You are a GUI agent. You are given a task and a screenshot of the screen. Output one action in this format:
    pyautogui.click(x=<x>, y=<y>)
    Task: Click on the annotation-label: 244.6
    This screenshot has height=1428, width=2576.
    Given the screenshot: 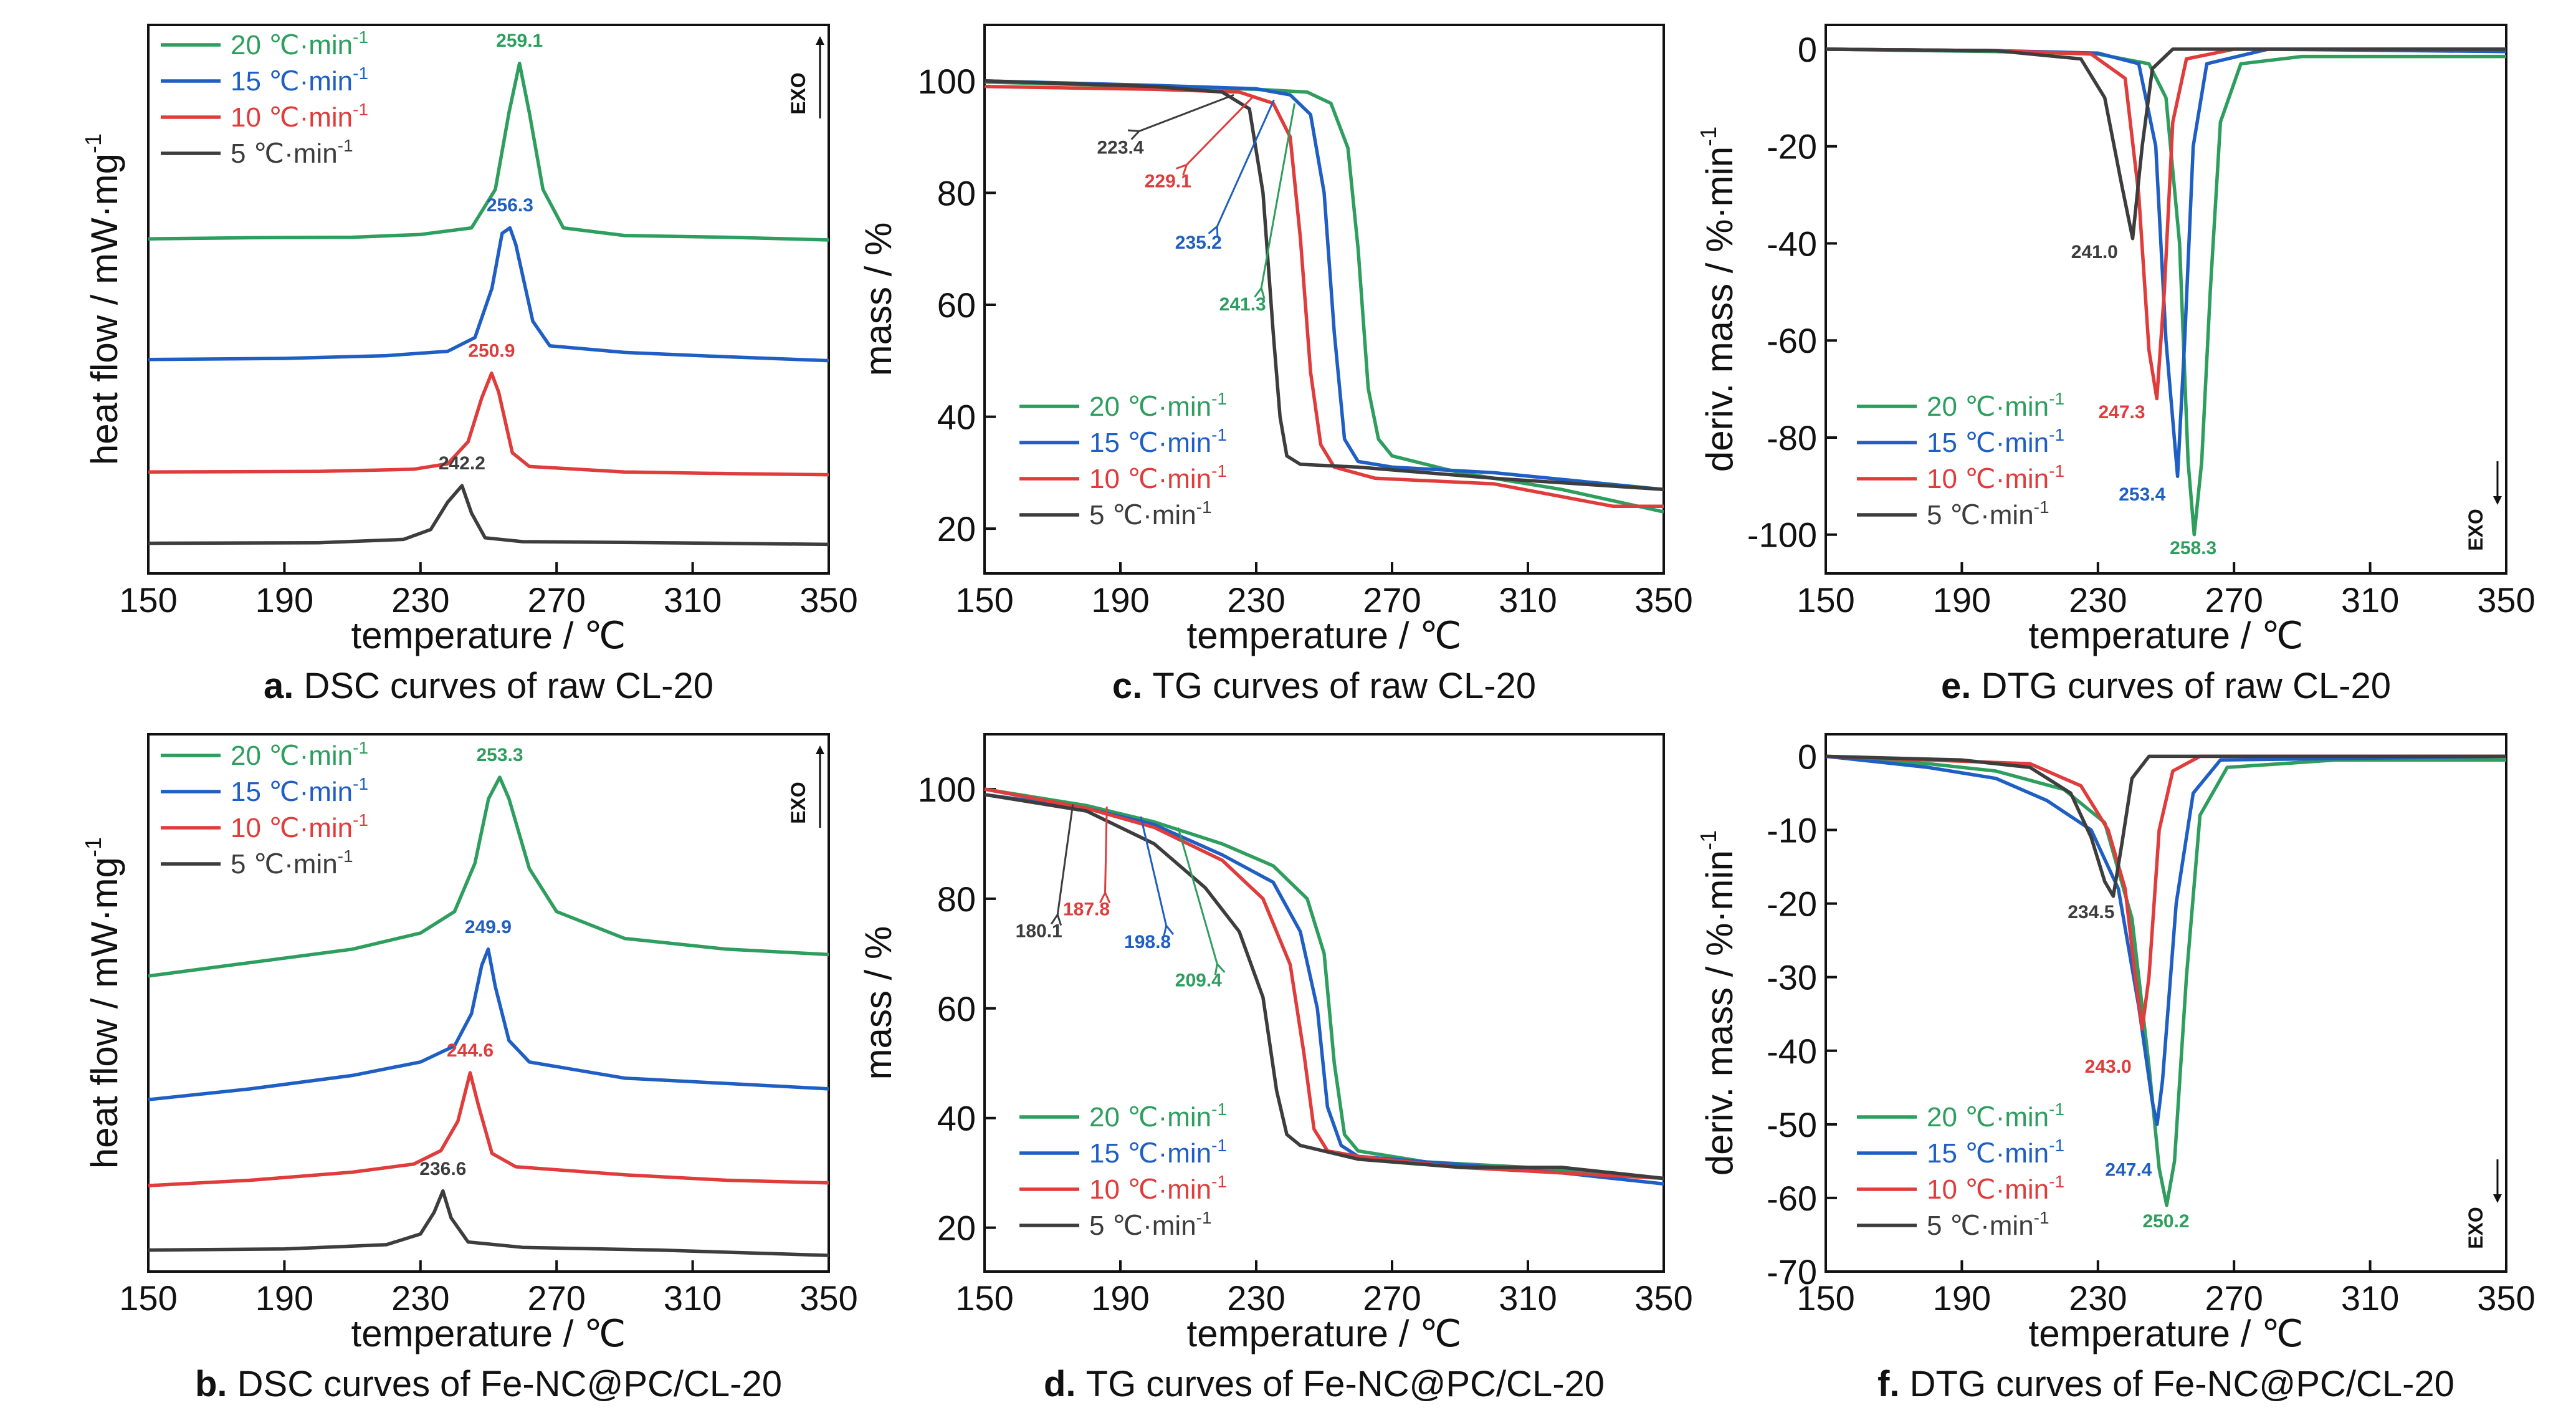 What is the action you would take?
    pyautogui.click(x=471, y=1050)
    